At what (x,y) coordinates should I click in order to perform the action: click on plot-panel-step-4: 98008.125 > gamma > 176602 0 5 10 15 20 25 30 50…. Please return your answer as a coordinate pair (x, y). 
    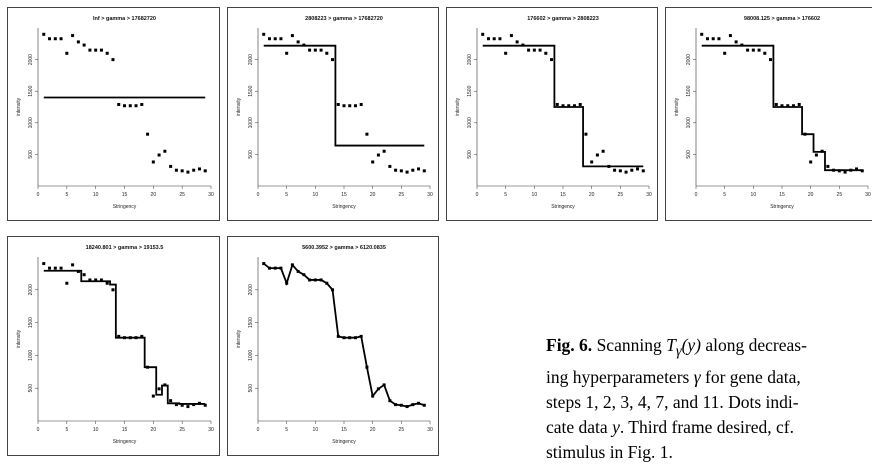
    Looking at the image, I should click on (768, 114).